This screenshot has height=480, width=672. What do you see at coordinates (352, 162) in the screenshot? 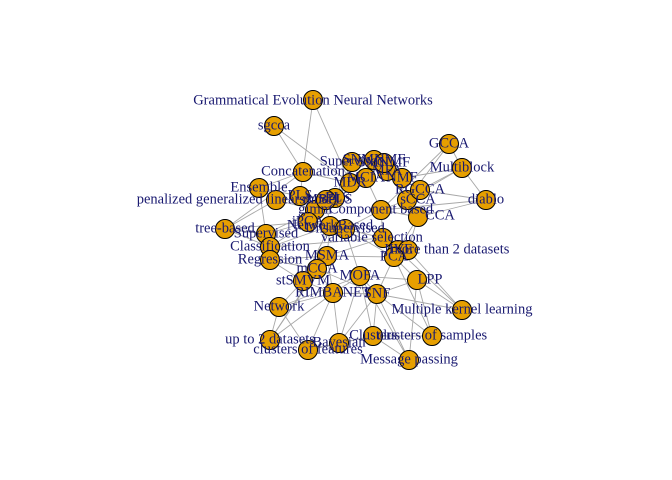
I see `node-sup2` at bounding box center [352, 162].